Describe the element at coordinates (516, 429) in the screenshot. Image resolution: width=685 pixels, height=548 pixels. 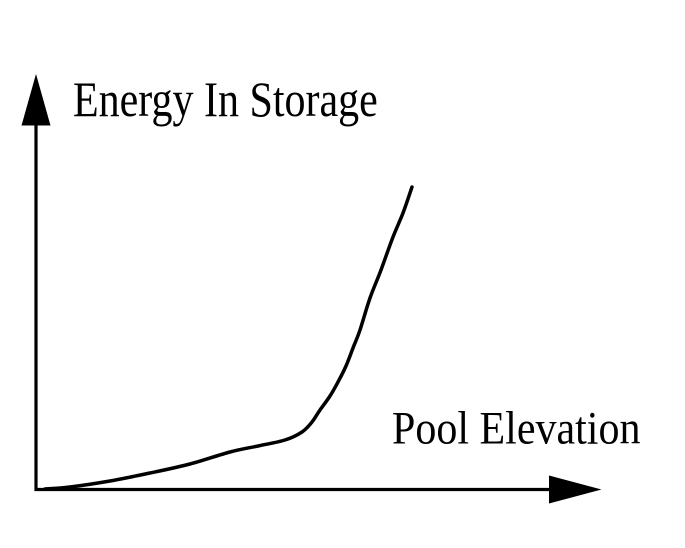
I see `x-axis-title: Pool Elevation` at that location.